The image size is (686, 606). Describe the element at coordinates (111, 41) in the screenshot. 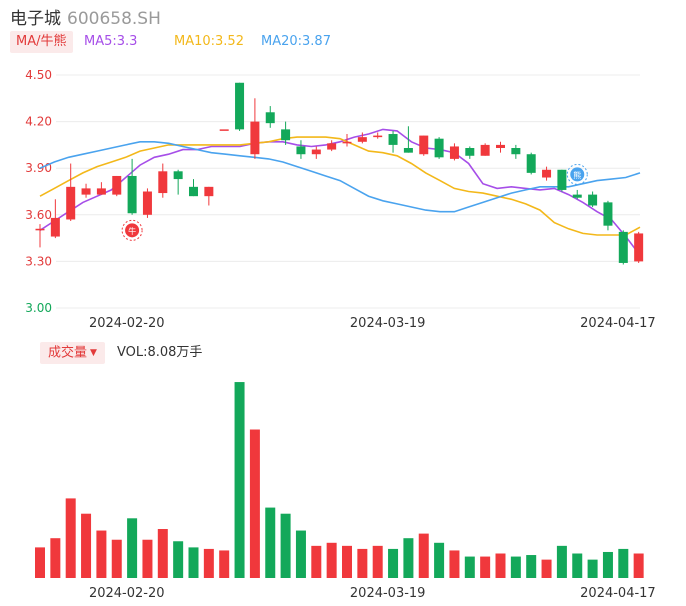

I see `ma5-label: MA5:3.3` at that location.